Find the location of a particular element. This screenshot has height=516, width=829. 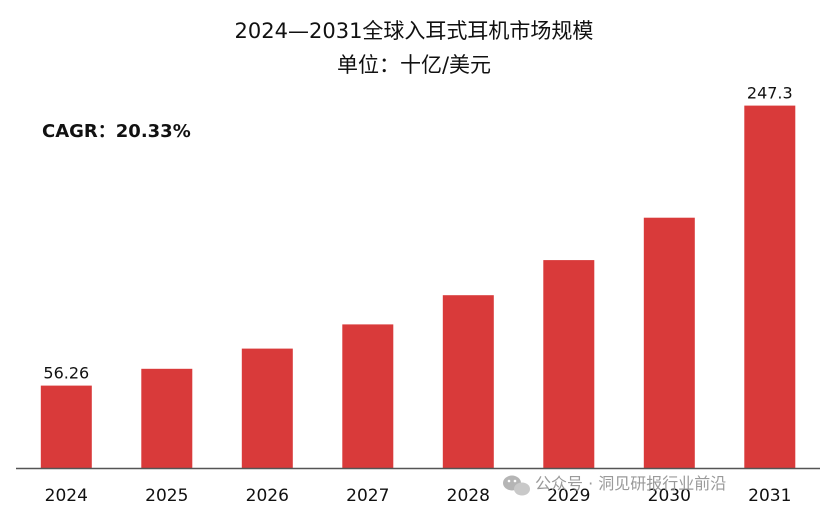

bar-2031 is located at coordinates (770, 286).